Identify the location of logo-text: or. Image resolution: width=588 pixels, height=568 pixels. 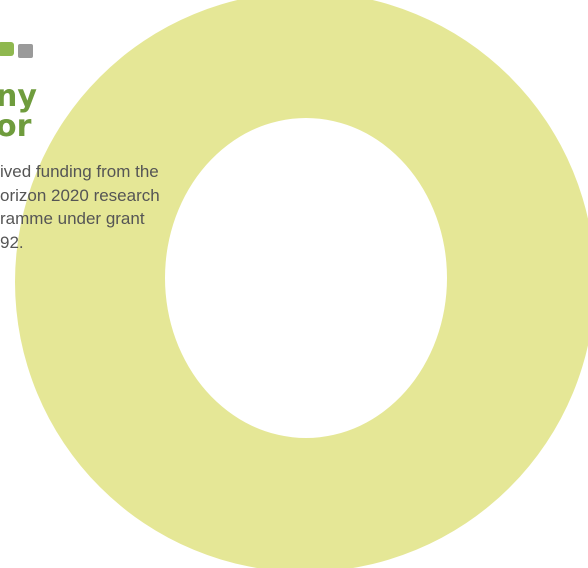
(16, 126).